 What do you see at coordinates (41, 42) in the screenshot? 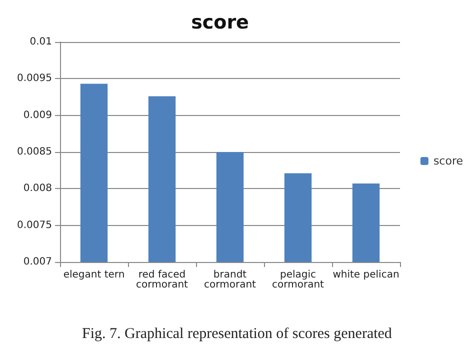
I see `y-tick-label: 0.01` at bounding box center [41, 42].